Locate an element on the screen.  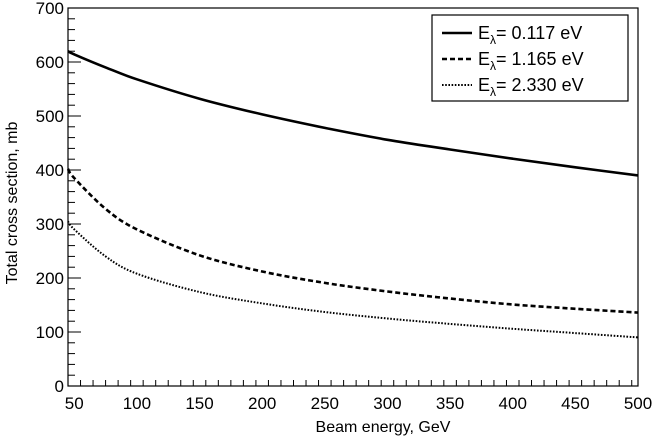
x-tick-label: 300 is located at coordinates (387, 403).